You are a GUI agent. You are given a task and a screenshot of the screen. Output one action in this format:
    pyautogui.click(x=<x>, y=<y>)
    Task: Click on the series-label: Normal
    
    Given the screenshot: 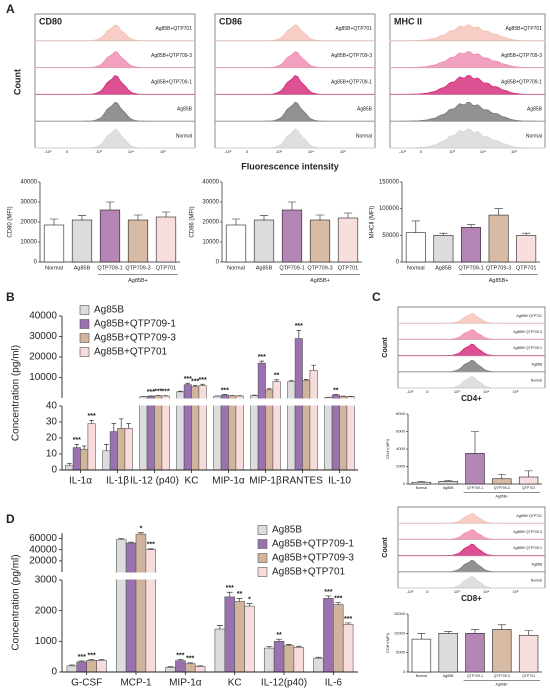 What is the action you would take?
    pyautogui.click(x=537, y=581)
    